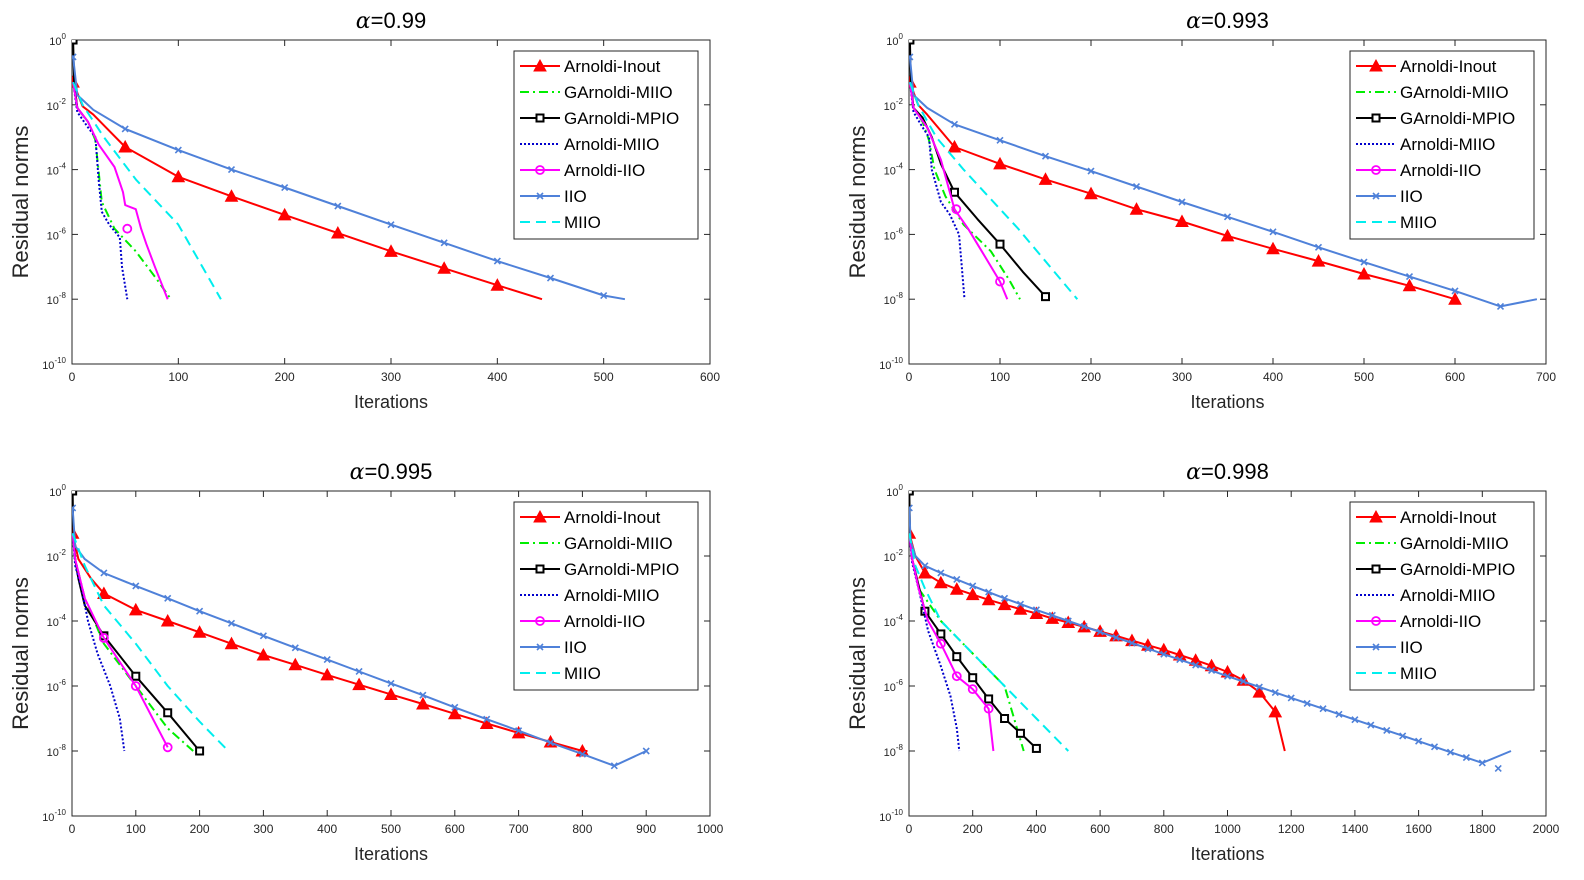 This screenshot has width=1584, height=880. What do you see at coordinates (894, 751) in the screenshot?
I see `y-tick-label: 10⁻⁸` at bounding box center [894, 751].